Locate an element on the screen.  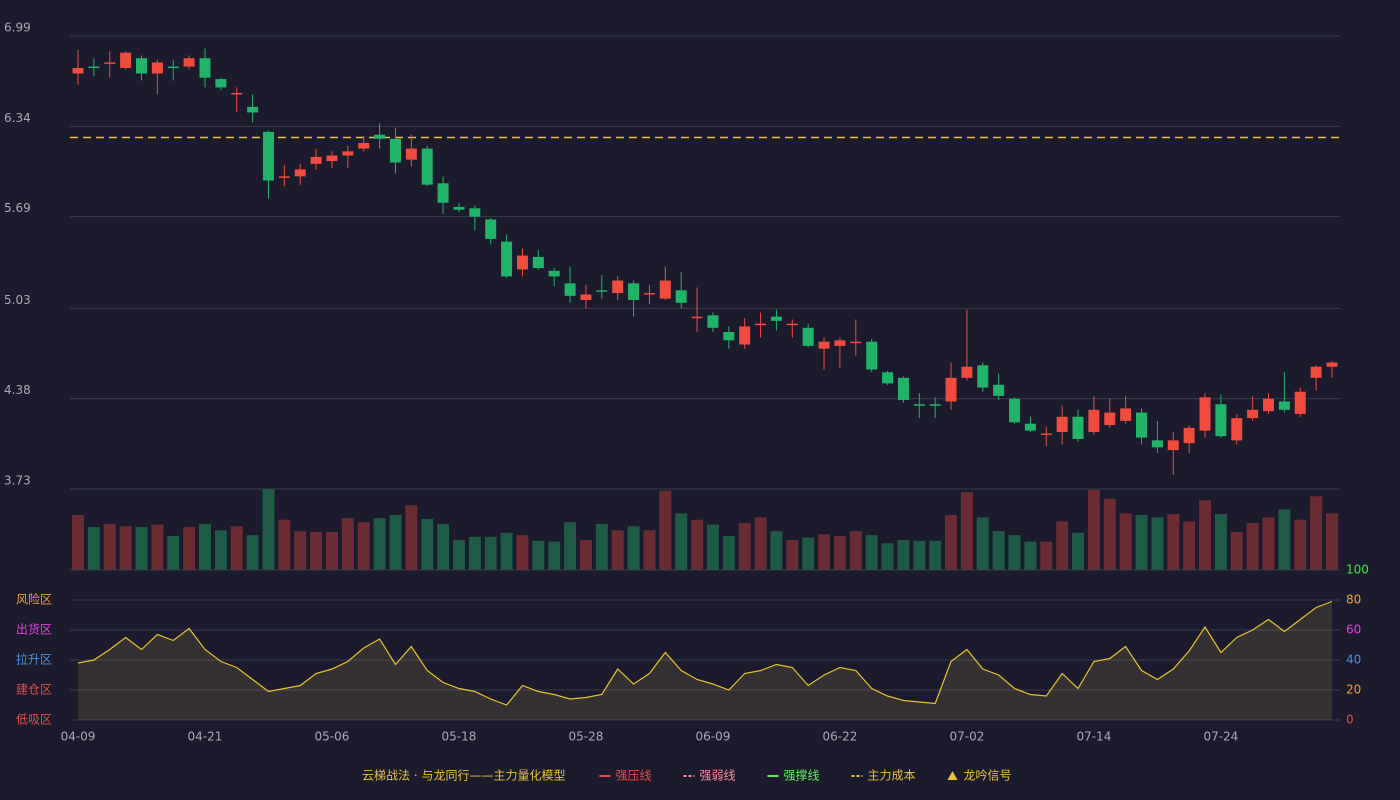
x-tick-label: 04-21 is located at coordinates (205, 737).